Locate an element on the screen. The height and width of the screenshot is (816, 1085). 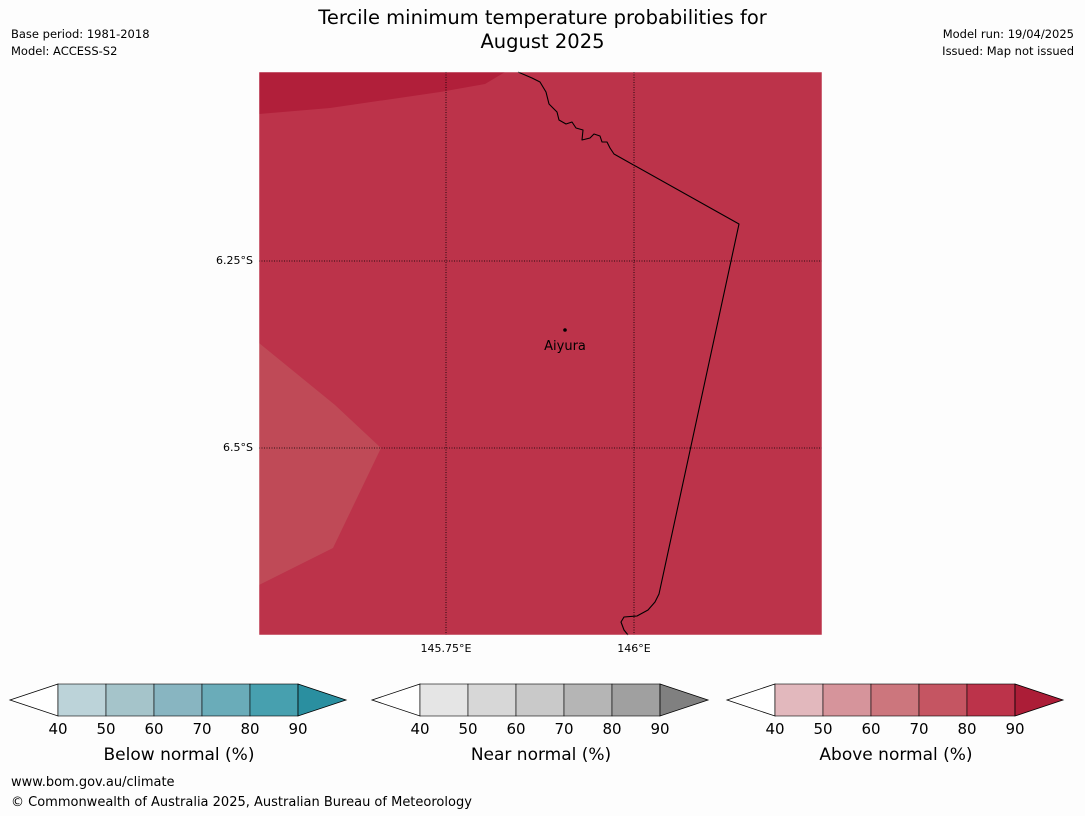
colorbar-title-near: Near normal (%) is located at coordinates (541, 755).